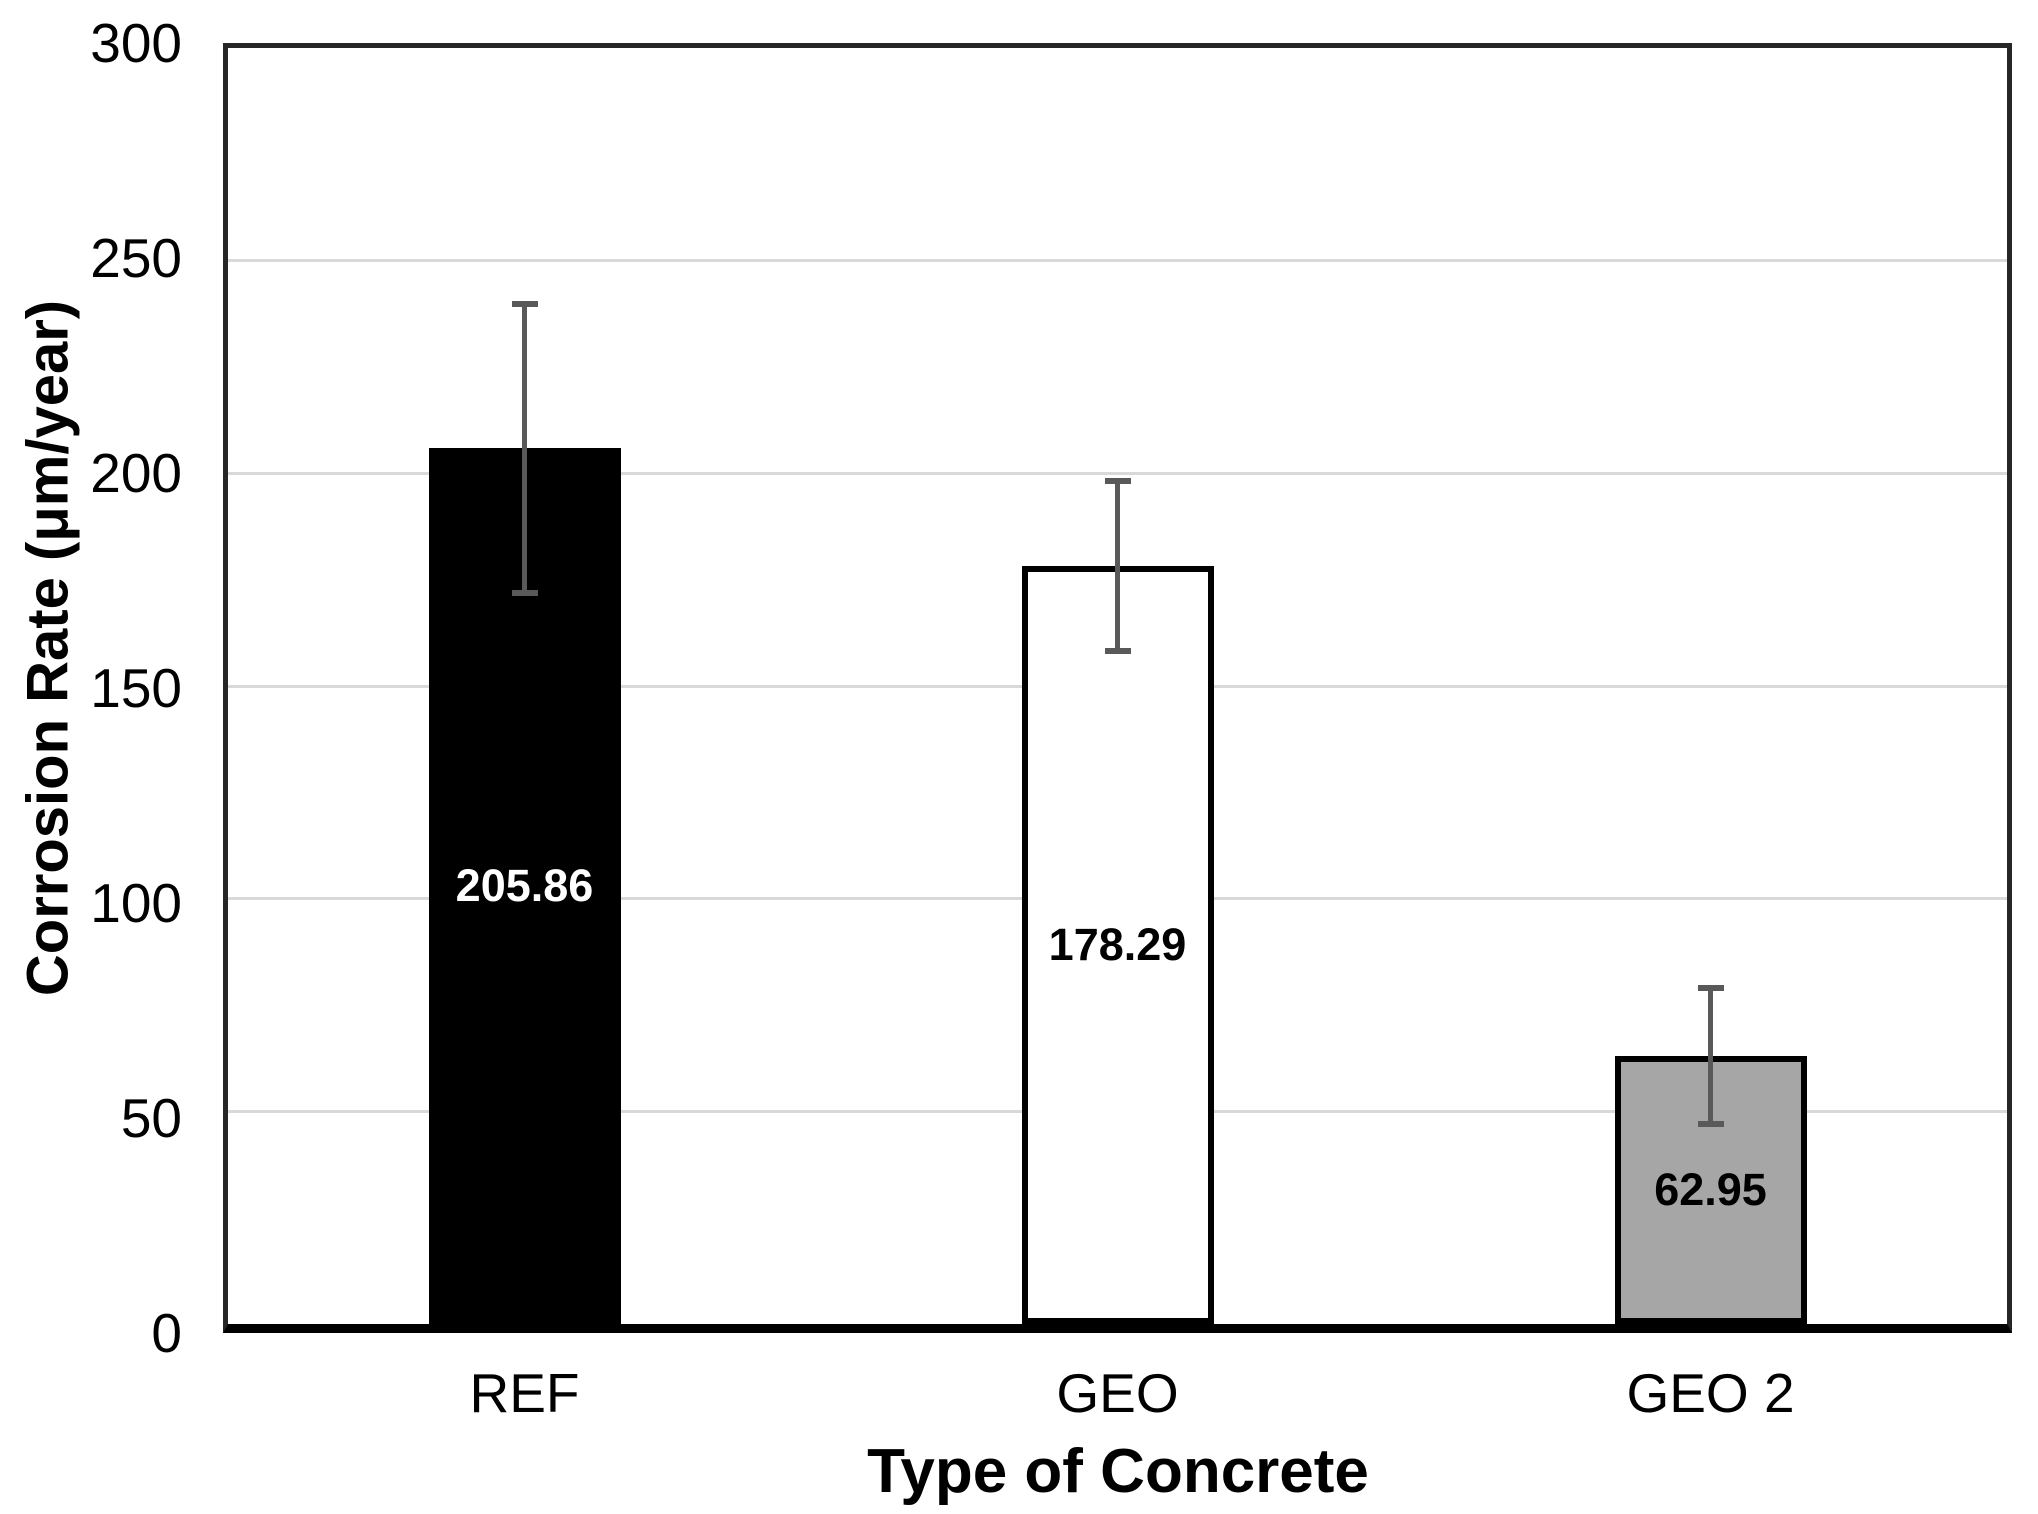 This screenshot has width=2038, height=1514. What do you see at coordinates (1117, 565) in the screenshot?
I see `error-bar-whisker-geo` at bounding box center [1117, 565].